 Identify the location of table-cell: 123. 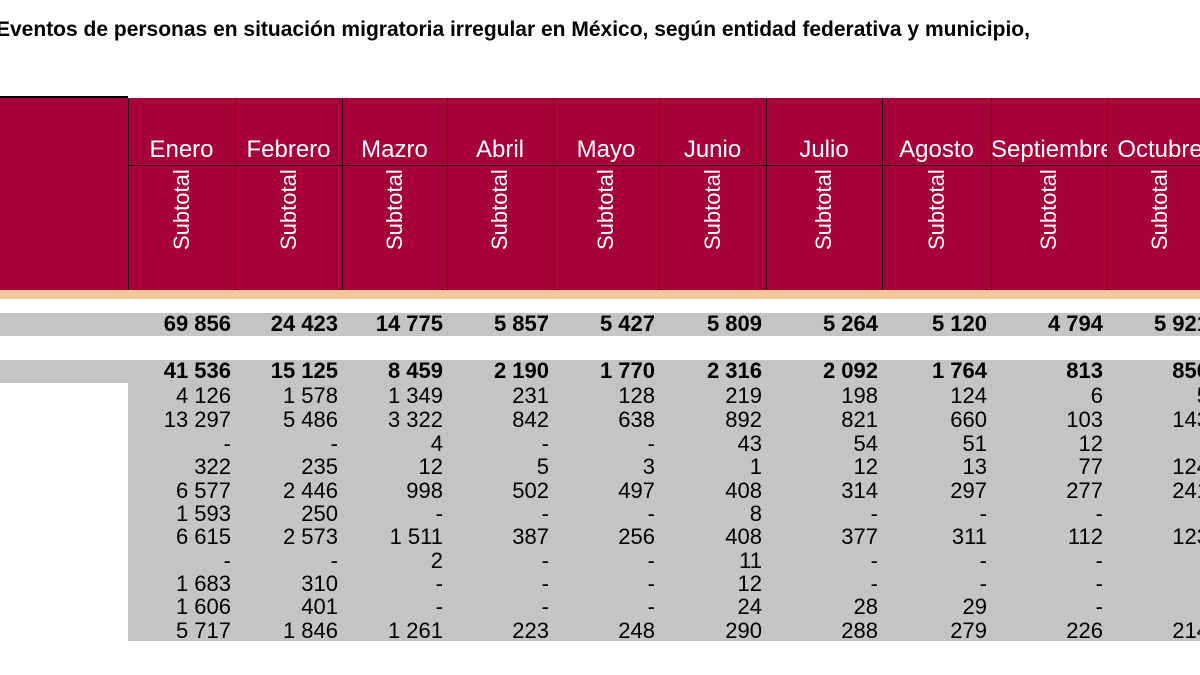
(1186, 536).